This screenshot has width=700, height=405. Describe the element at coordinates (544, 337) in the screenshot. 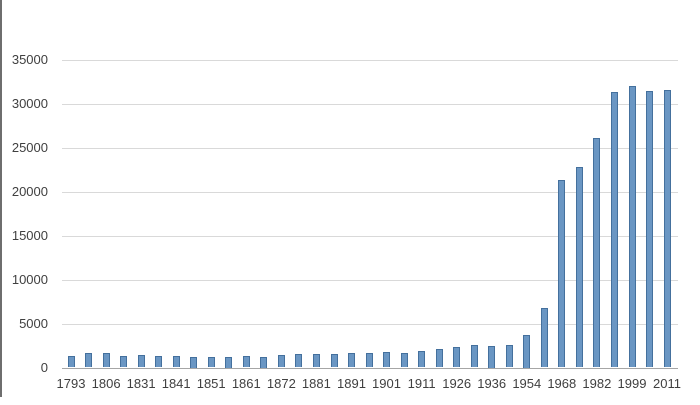

I see `bar-1962` at that location.